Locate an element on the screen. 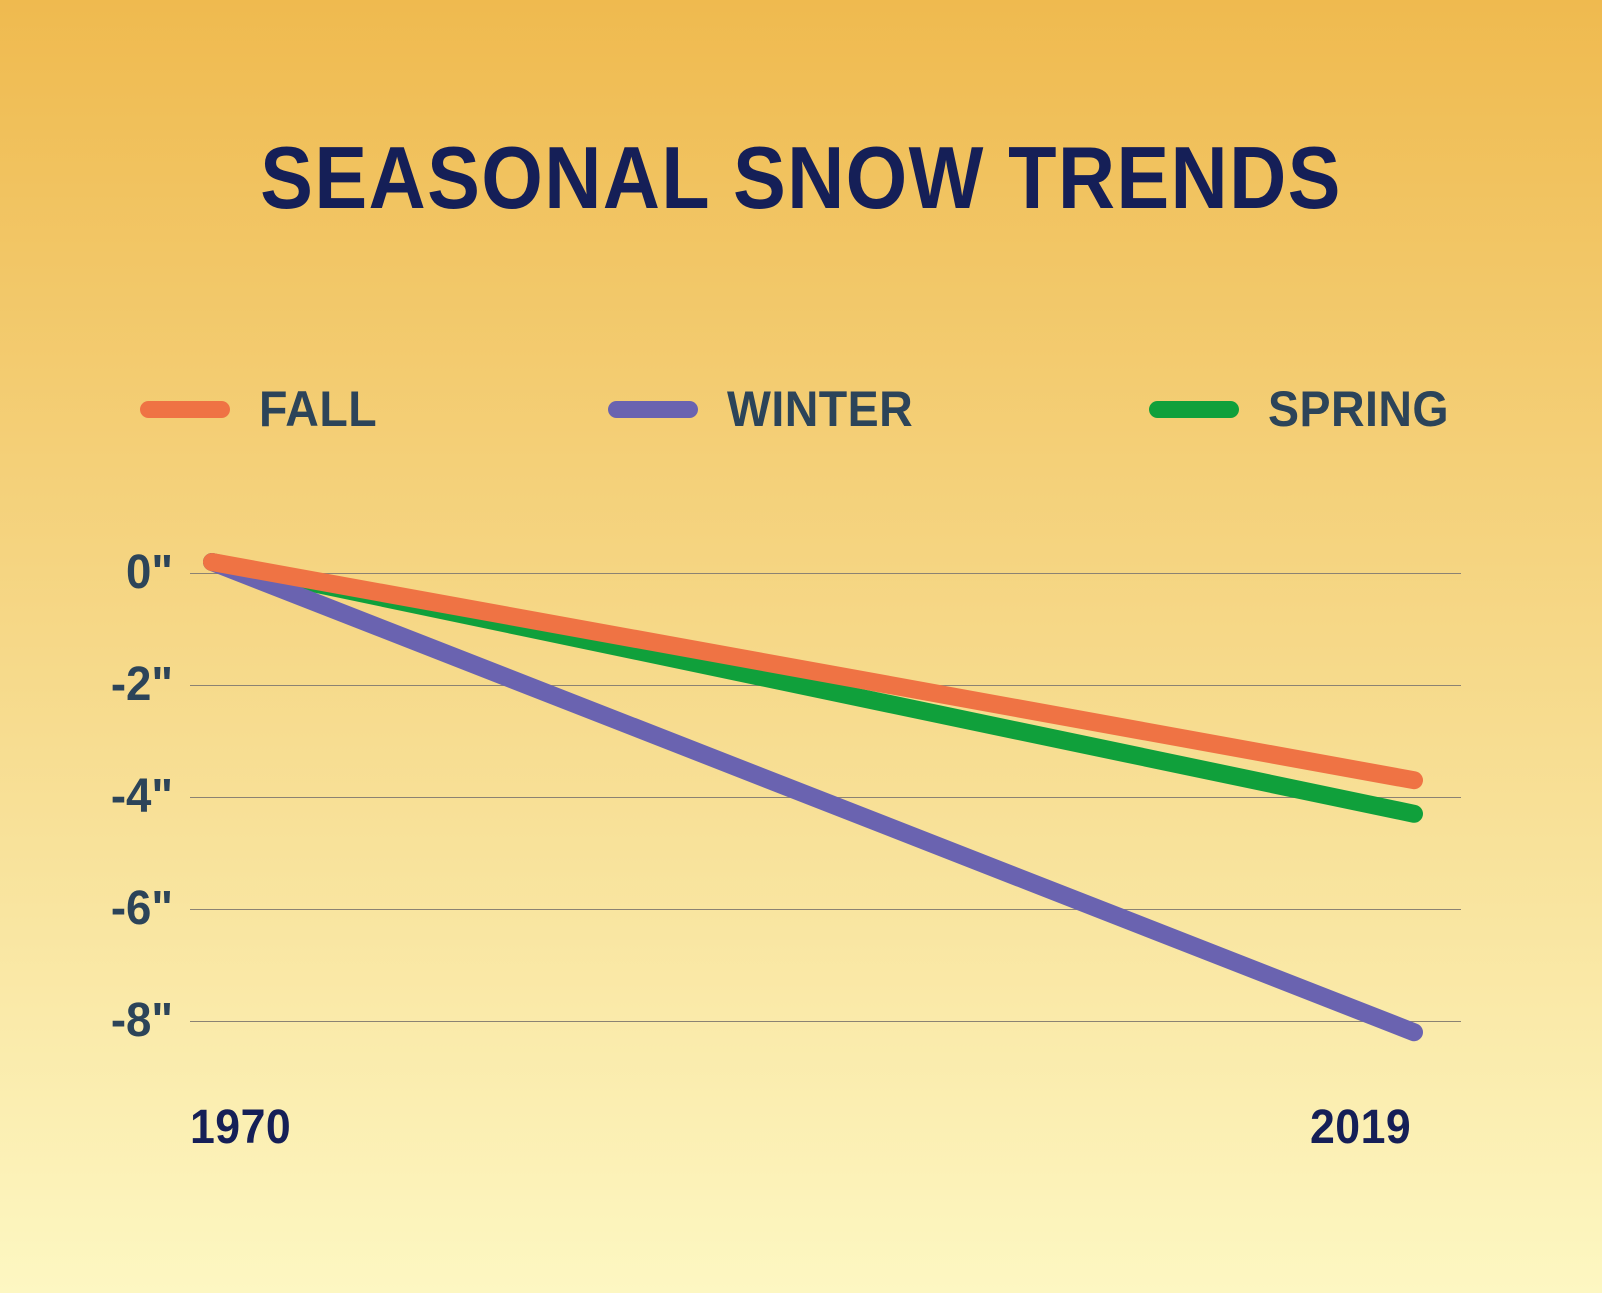 The width and height of the screenshot is (1602, 1293). legend-swatch-winter-icon is located at coordinates (653, 409).